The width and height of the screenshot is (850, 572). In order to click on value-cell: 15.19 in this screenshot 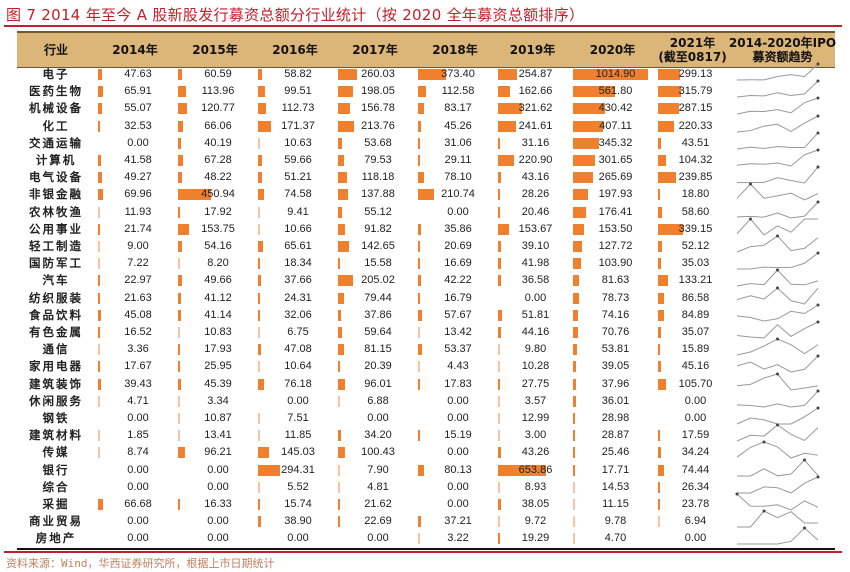, I will do `click(458, 435)`.